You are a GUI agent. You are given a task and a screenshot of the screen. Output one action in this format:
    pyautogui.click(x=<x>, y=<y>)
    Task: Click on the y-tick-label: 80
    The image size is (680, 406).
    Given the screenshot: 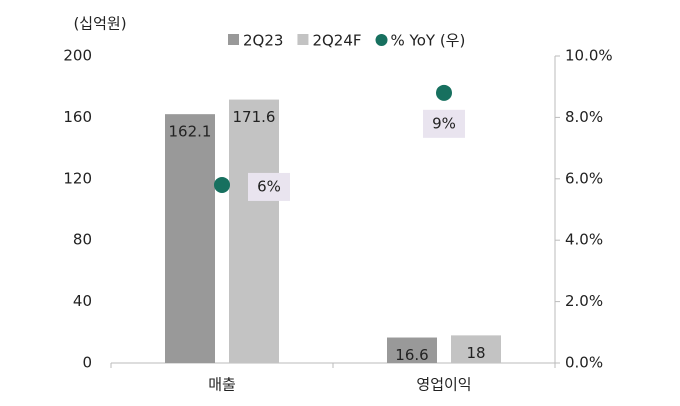 What is the action you would take?
    pyautogui.click(x=82, y=240)
    